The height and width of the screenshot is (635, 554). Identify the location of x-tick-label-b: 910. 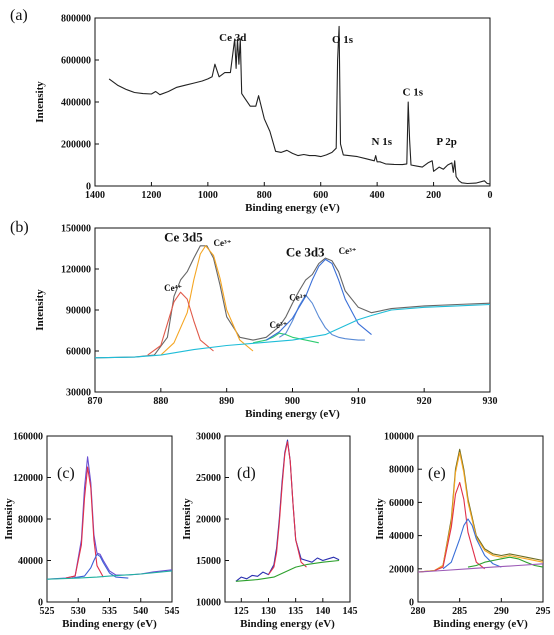
(358, 401).